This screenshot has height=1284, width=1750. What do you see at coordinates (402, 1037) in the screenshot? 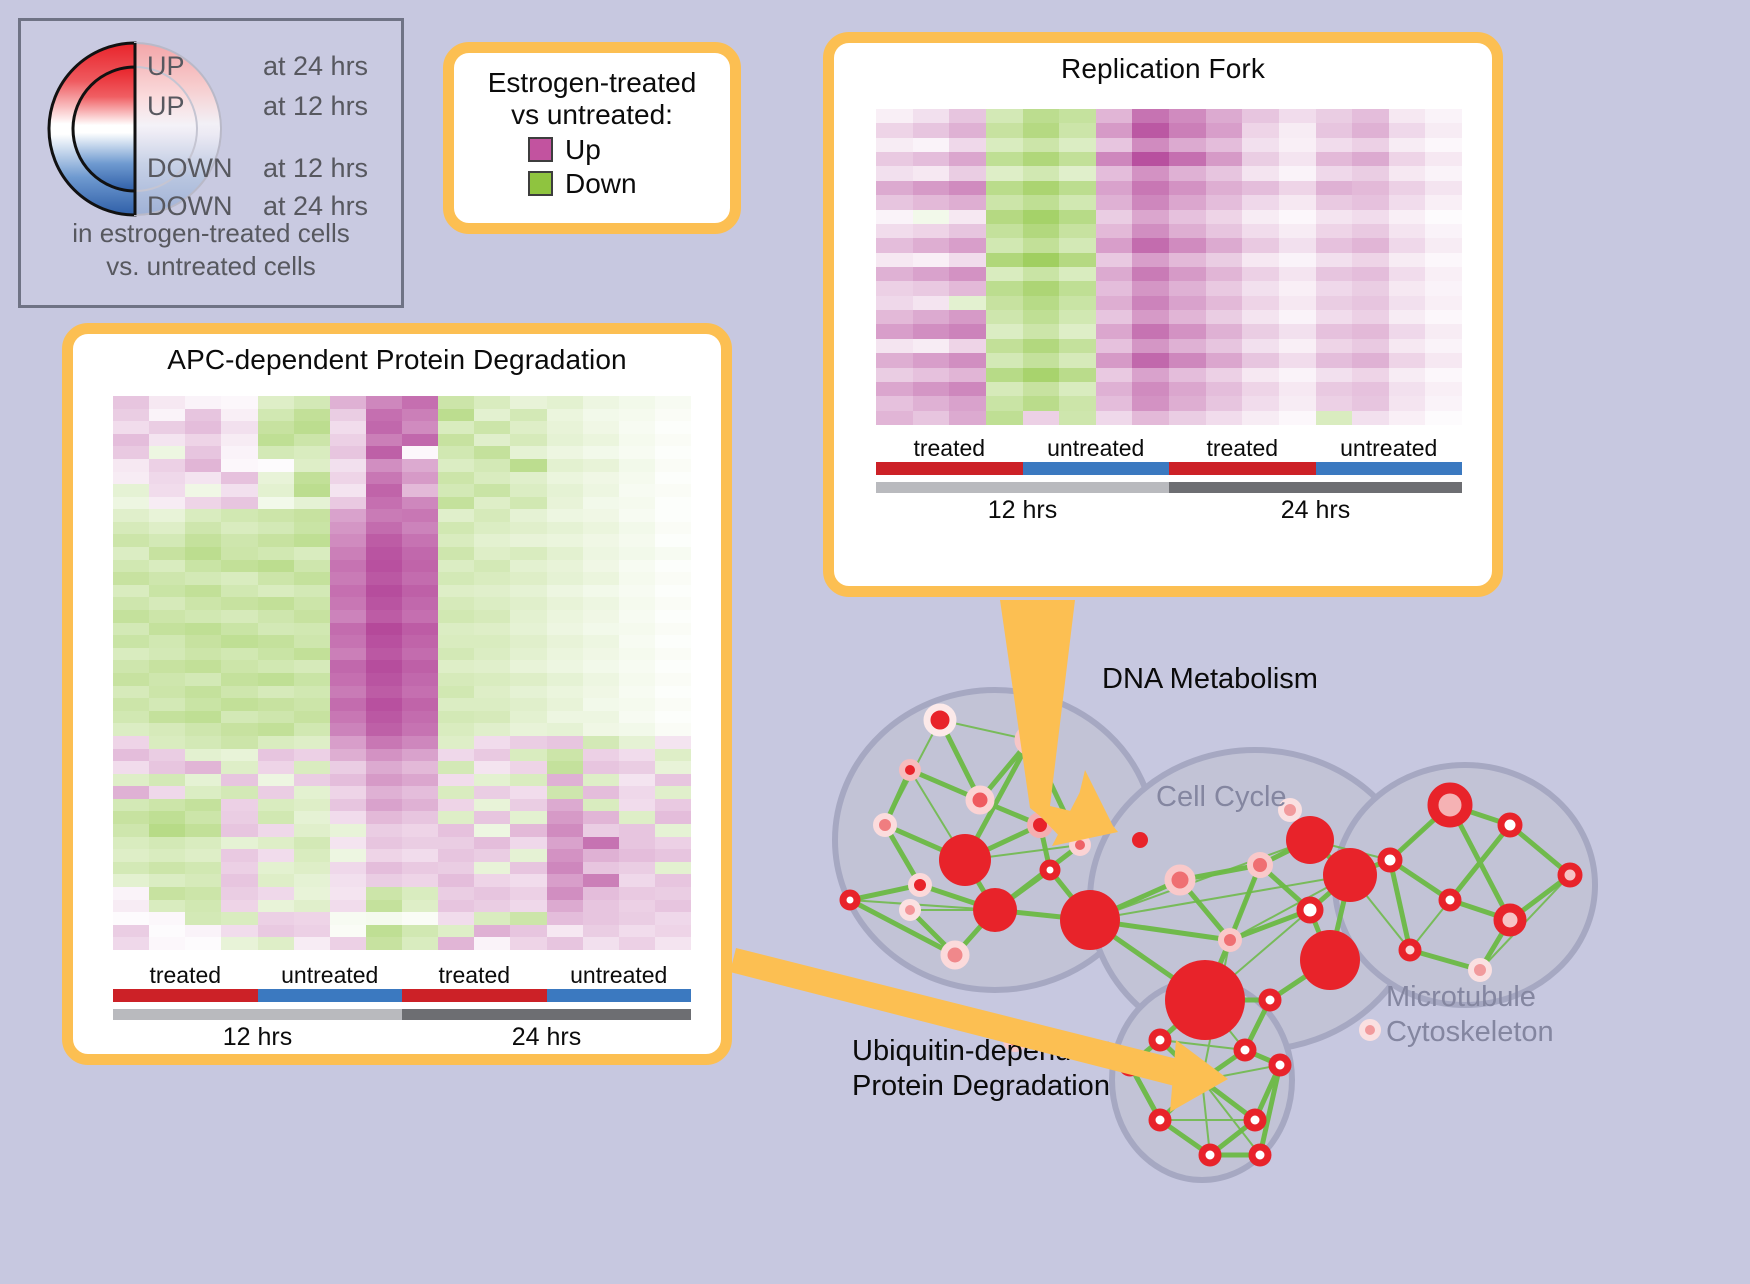
I see `apc-time-labels: 12 hrs 24 hrs` at bounding box center [402, 1037].